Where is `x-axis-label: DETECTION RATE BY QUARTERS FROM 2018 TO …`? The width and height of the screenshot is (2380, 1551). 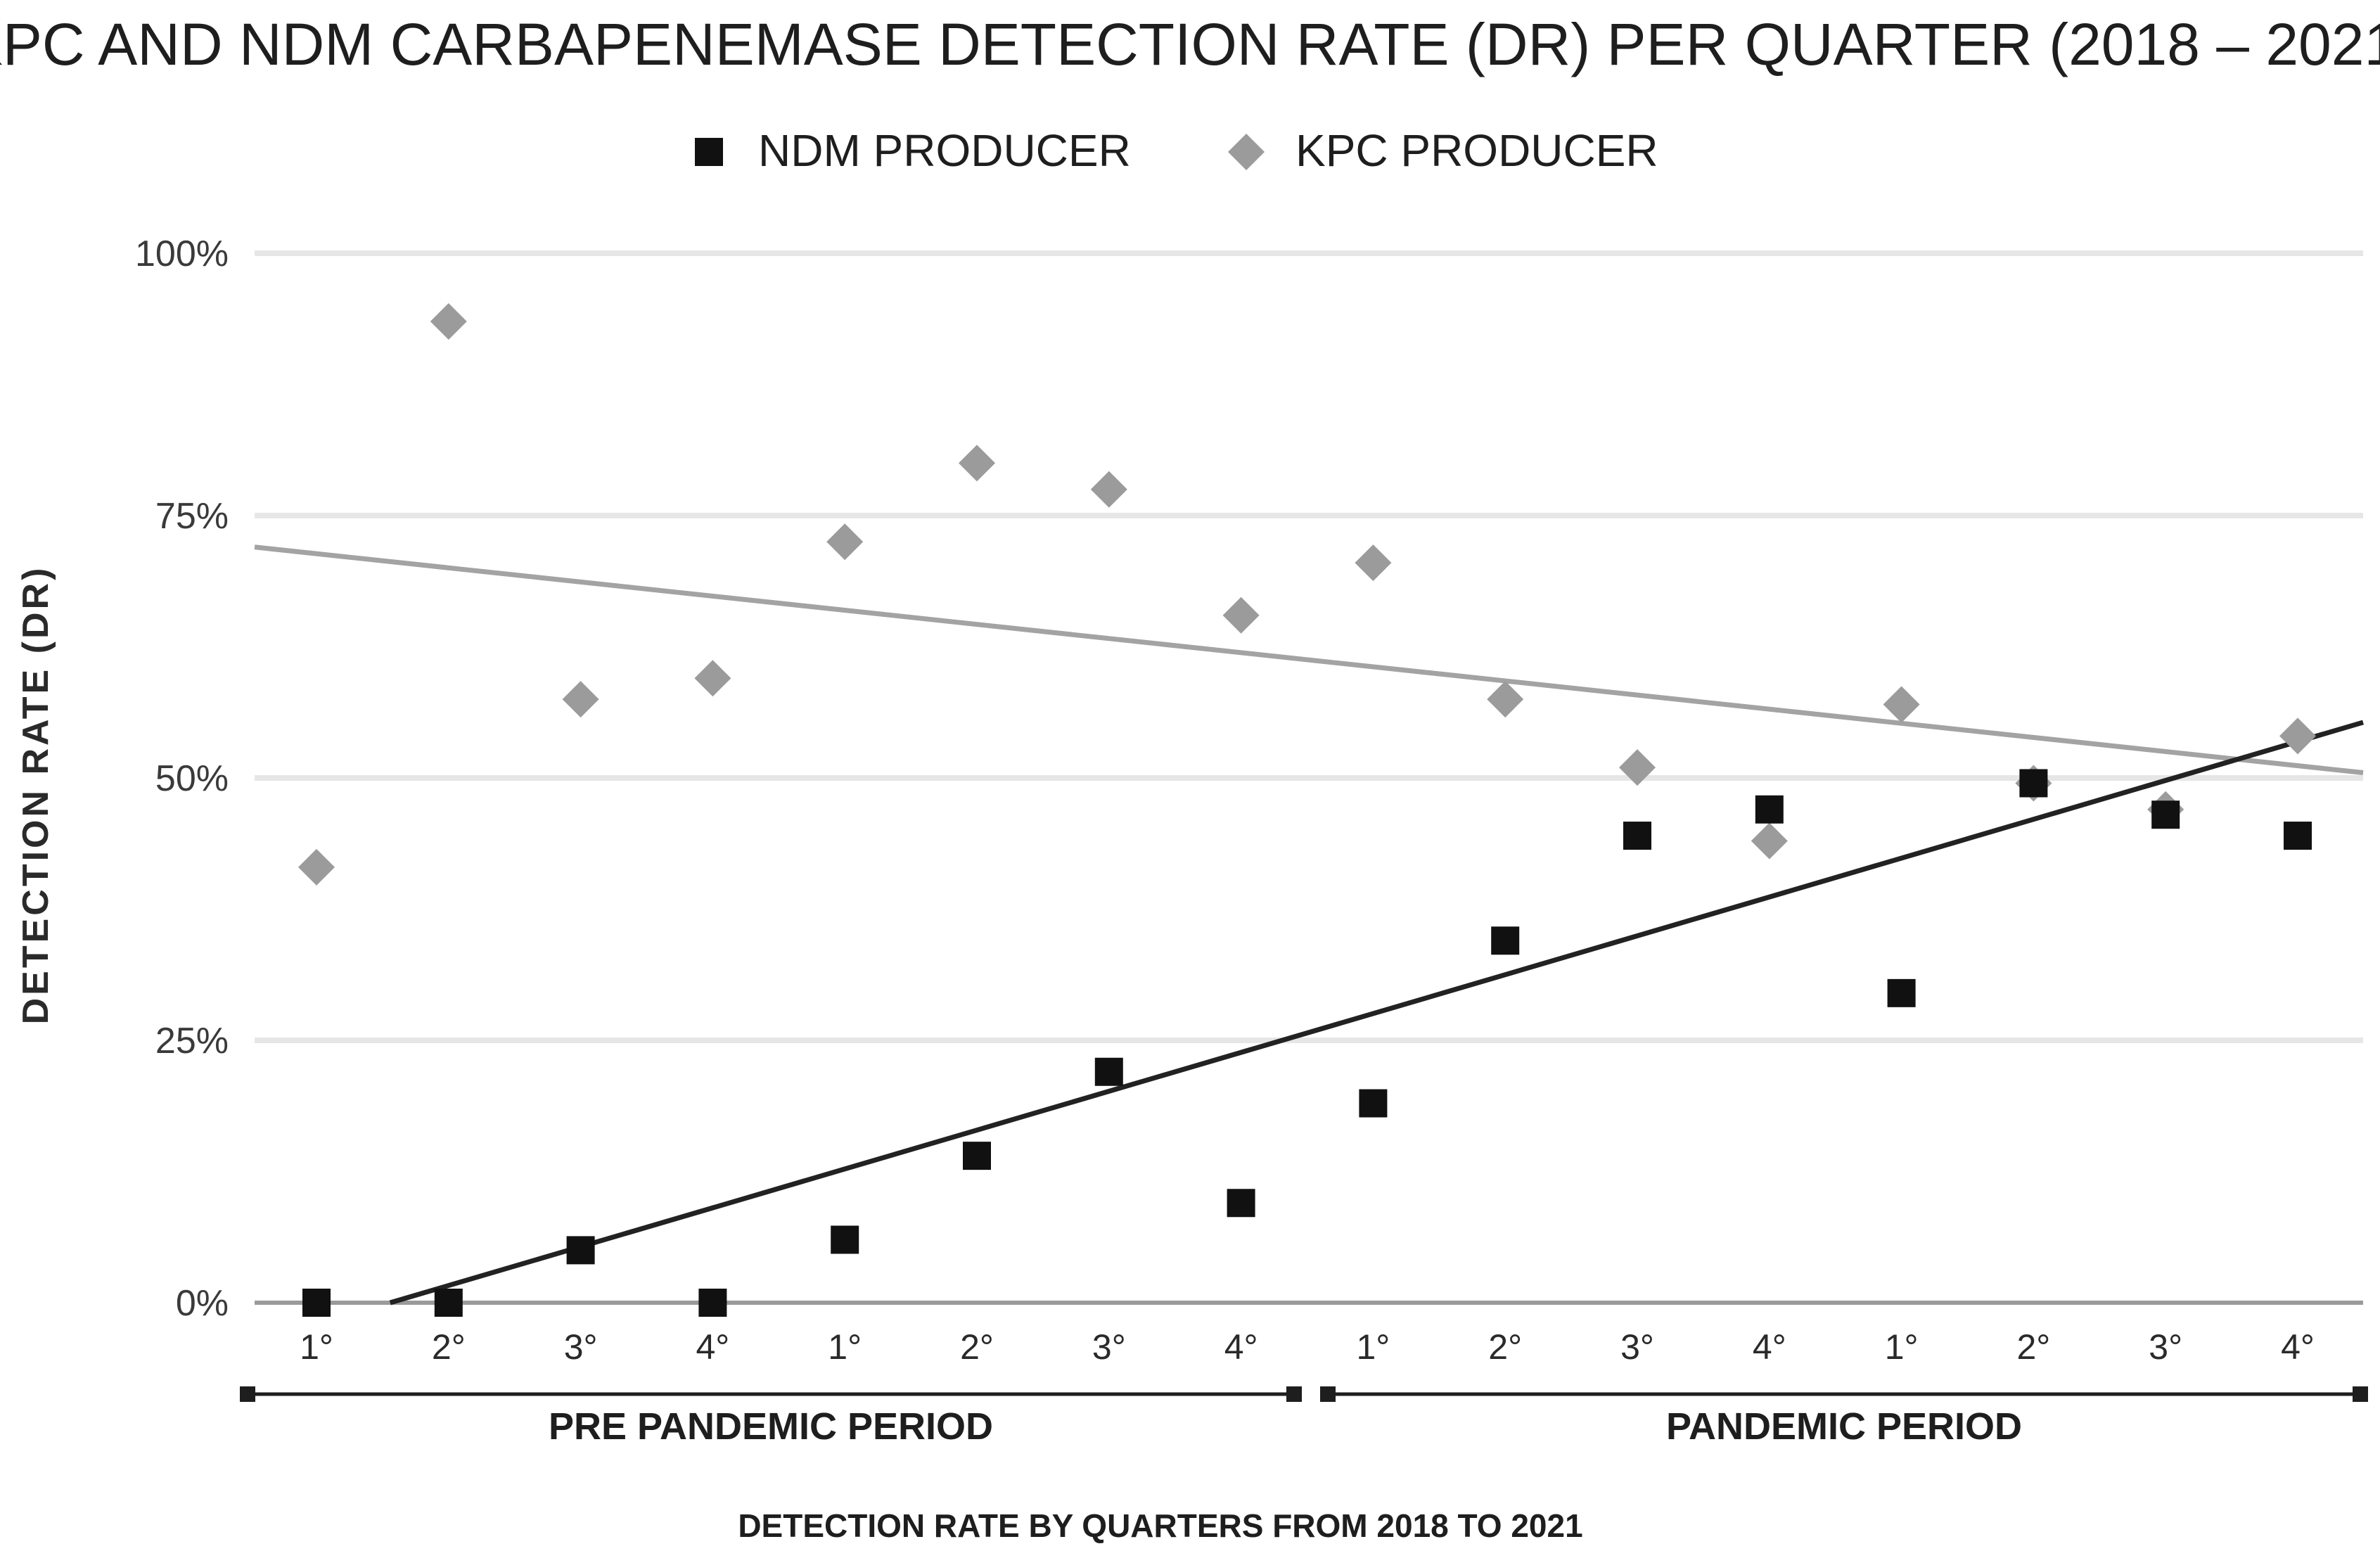 x-axis-label: DETECTION RATE BY QUARTERS FROM 2018 TO … is located at coordinates (1160, 1525).